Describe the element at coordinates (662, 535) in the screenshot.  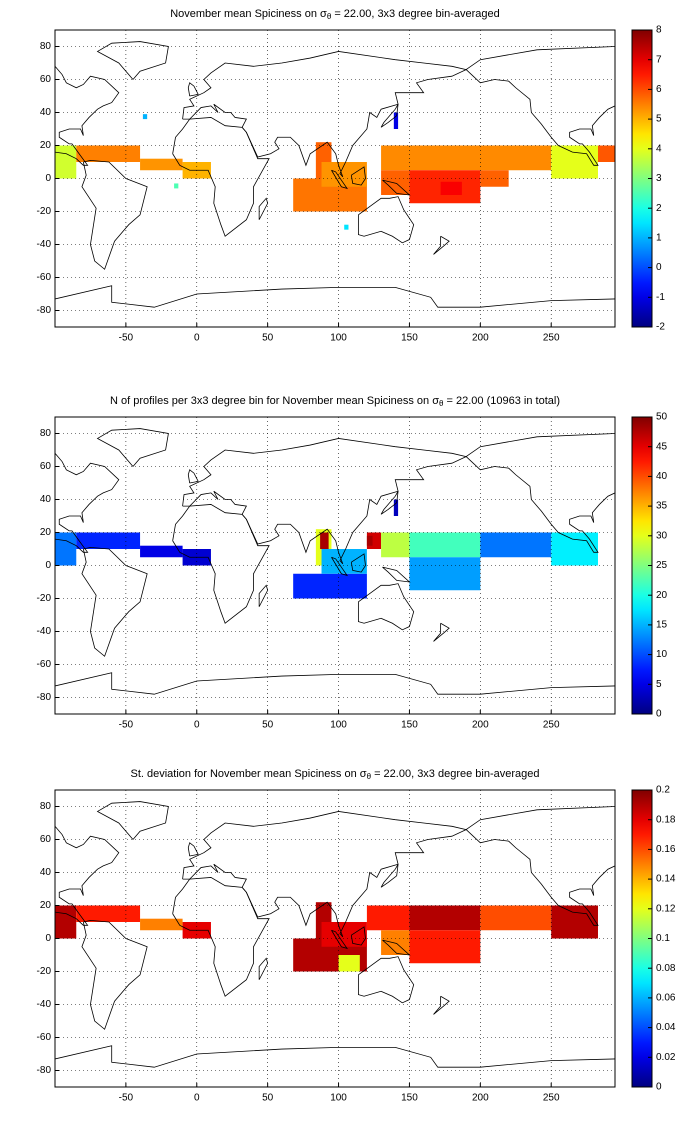
I see `colorbar-label: 30` at that location.